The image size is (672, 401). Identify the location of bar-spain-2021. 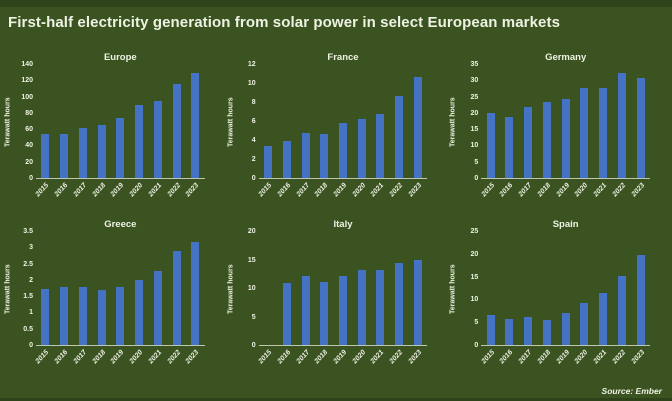
(603, 319).